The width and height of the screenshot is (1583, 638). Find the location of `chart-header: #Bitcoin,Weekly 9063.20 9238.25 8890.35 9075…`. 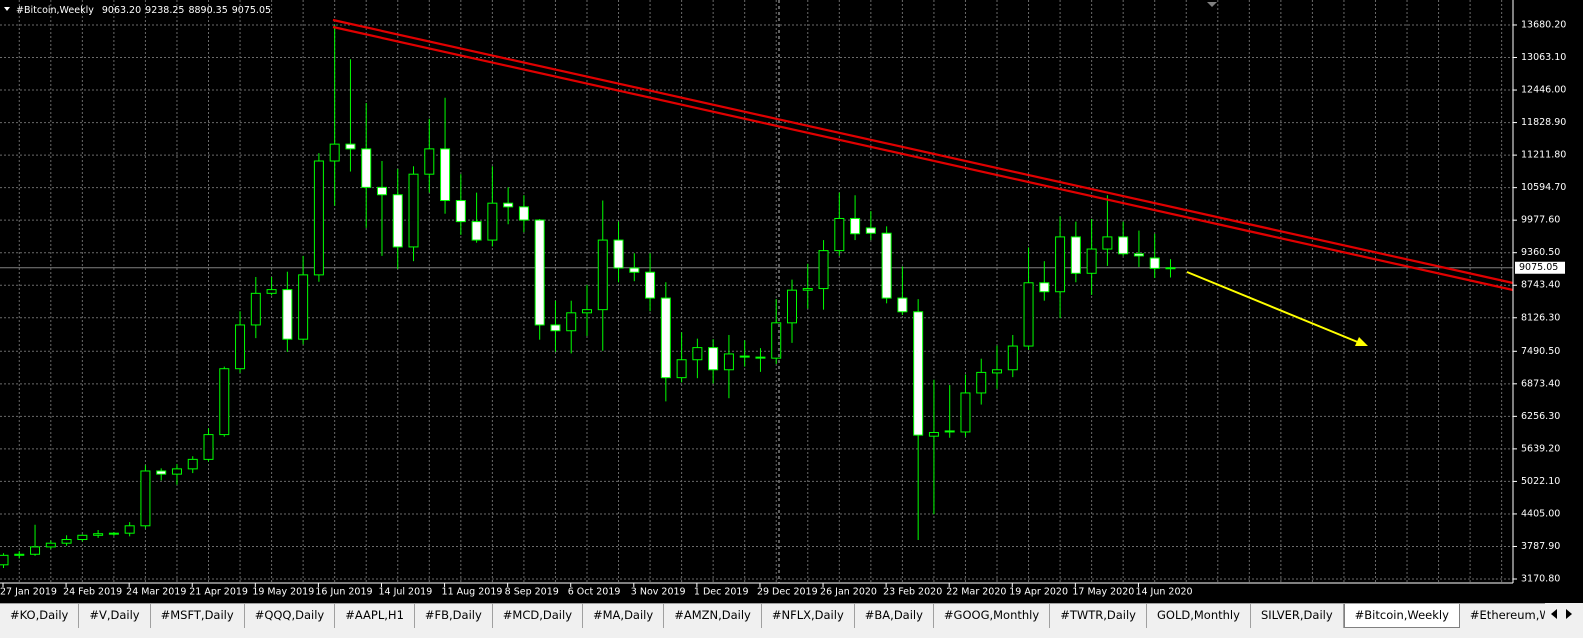

chart-header: #Bitcoin,Weekly 9063.20 9238.25 8890.35 9075… is located at coordinates (143, 10).